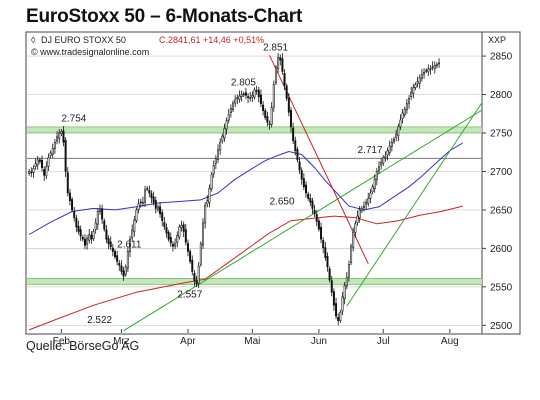 This screenshot has height=400, width=540. I want to click on header-symbol: DJ EURO STOXX 50, so click(83, 40).